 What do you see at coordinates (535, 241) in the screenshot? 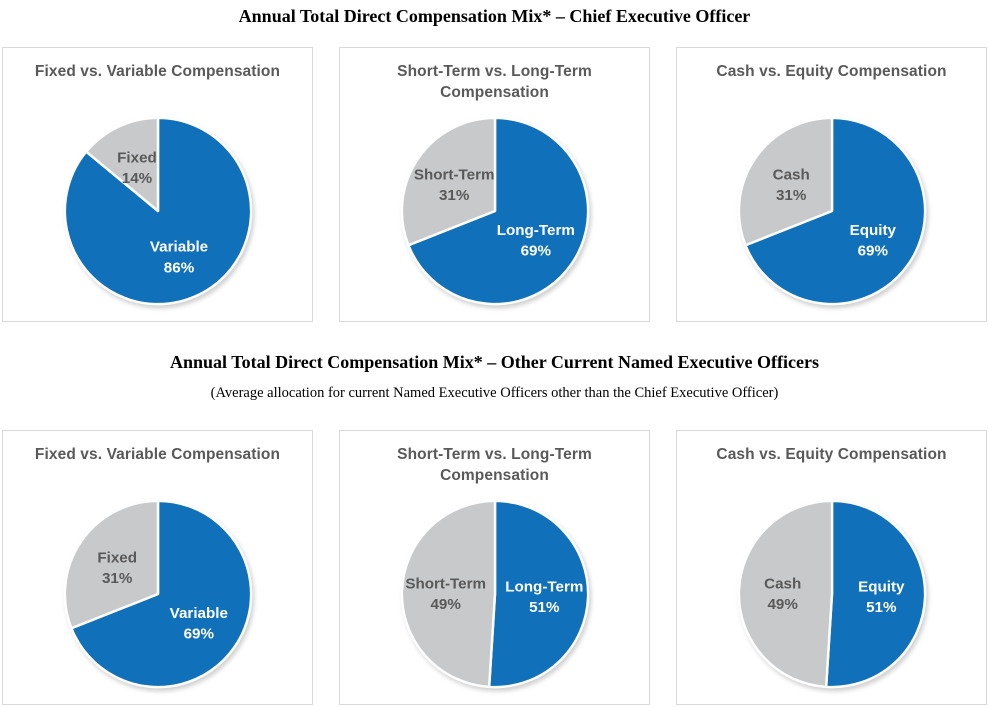
I see `pie-slice-label-long-term: Long-Term 69%` at bounding box center [535, 241].